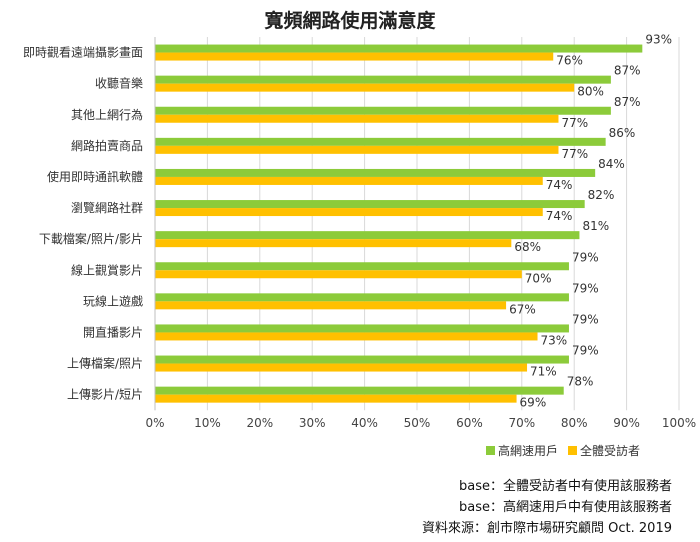 This screenshot has width=700, height=542. I want to click on x-tick-label: 20%, so click(259, 423).